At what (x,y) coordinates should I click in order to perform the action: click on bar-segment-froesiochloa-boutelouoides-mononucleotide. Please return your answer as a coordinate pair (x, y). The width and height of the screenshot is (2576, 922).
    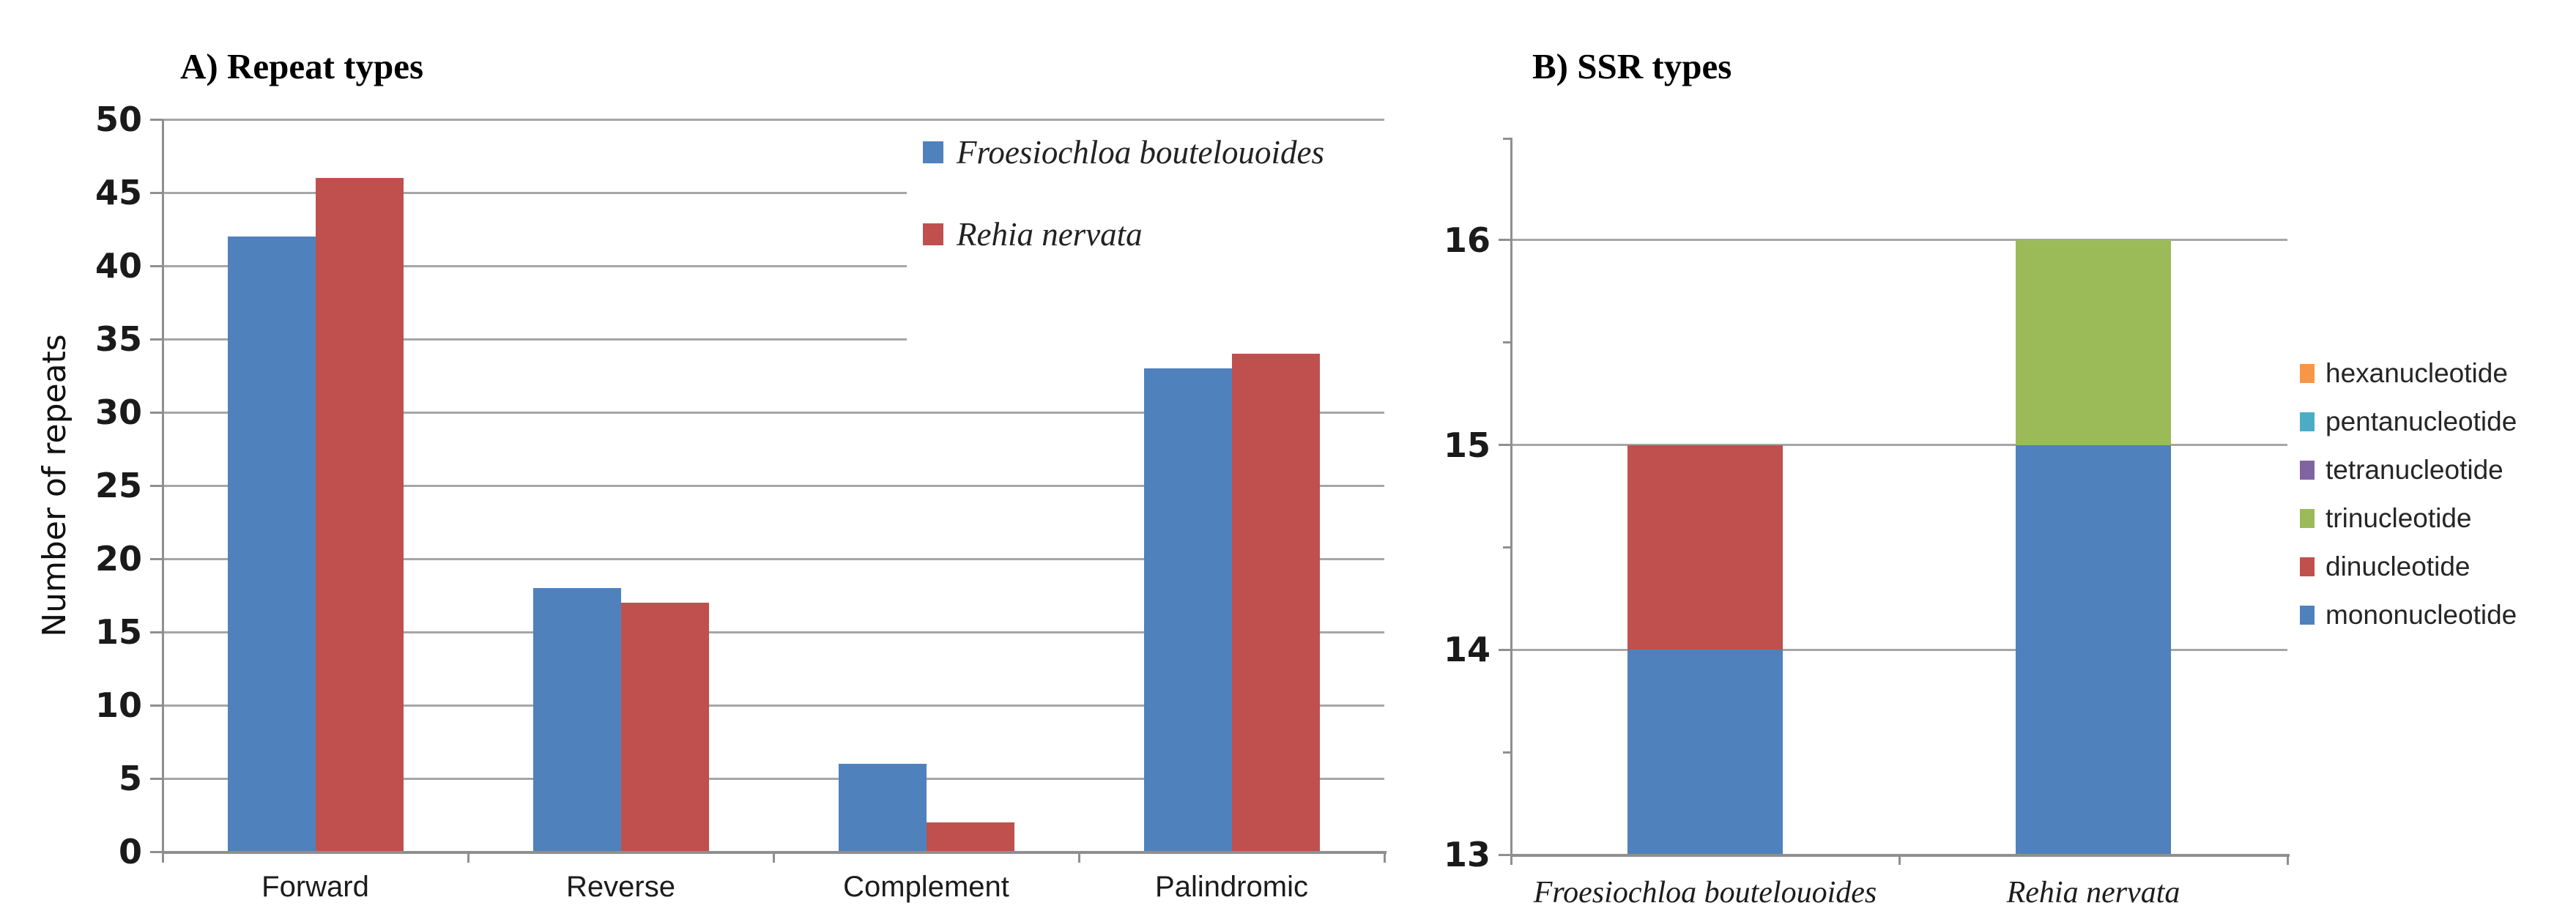
    Looking at the image, I should click on (1705, 753).